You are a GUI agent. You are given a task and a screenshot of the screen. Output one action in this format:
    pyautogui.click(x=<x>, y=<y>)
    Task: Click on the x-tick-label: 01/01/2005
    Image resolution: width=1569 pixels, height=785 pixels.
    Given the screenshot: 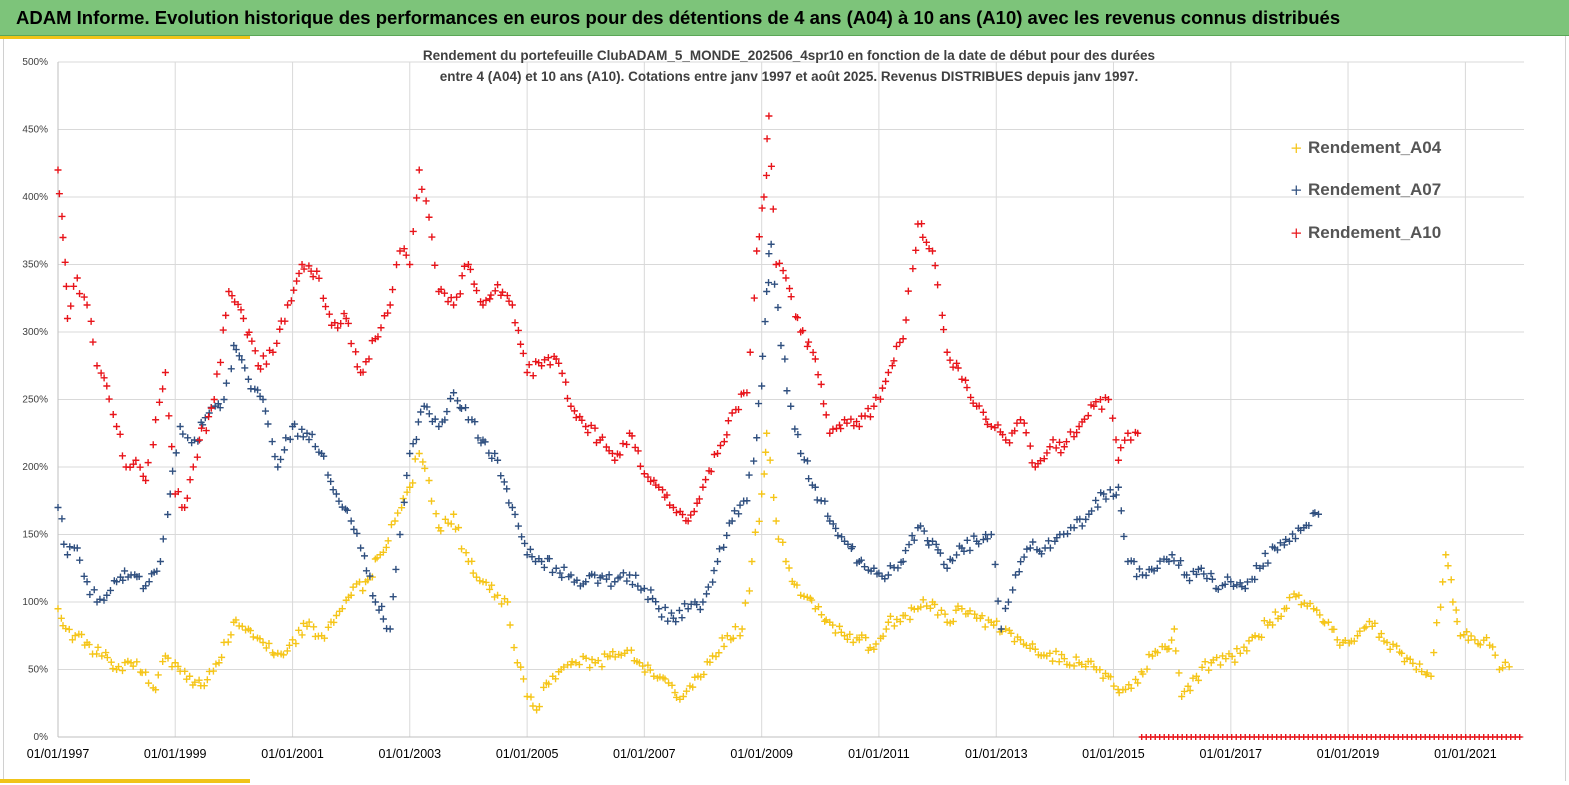 What is the action you would take?
    pyautogui.click(x=527, y=754)
    